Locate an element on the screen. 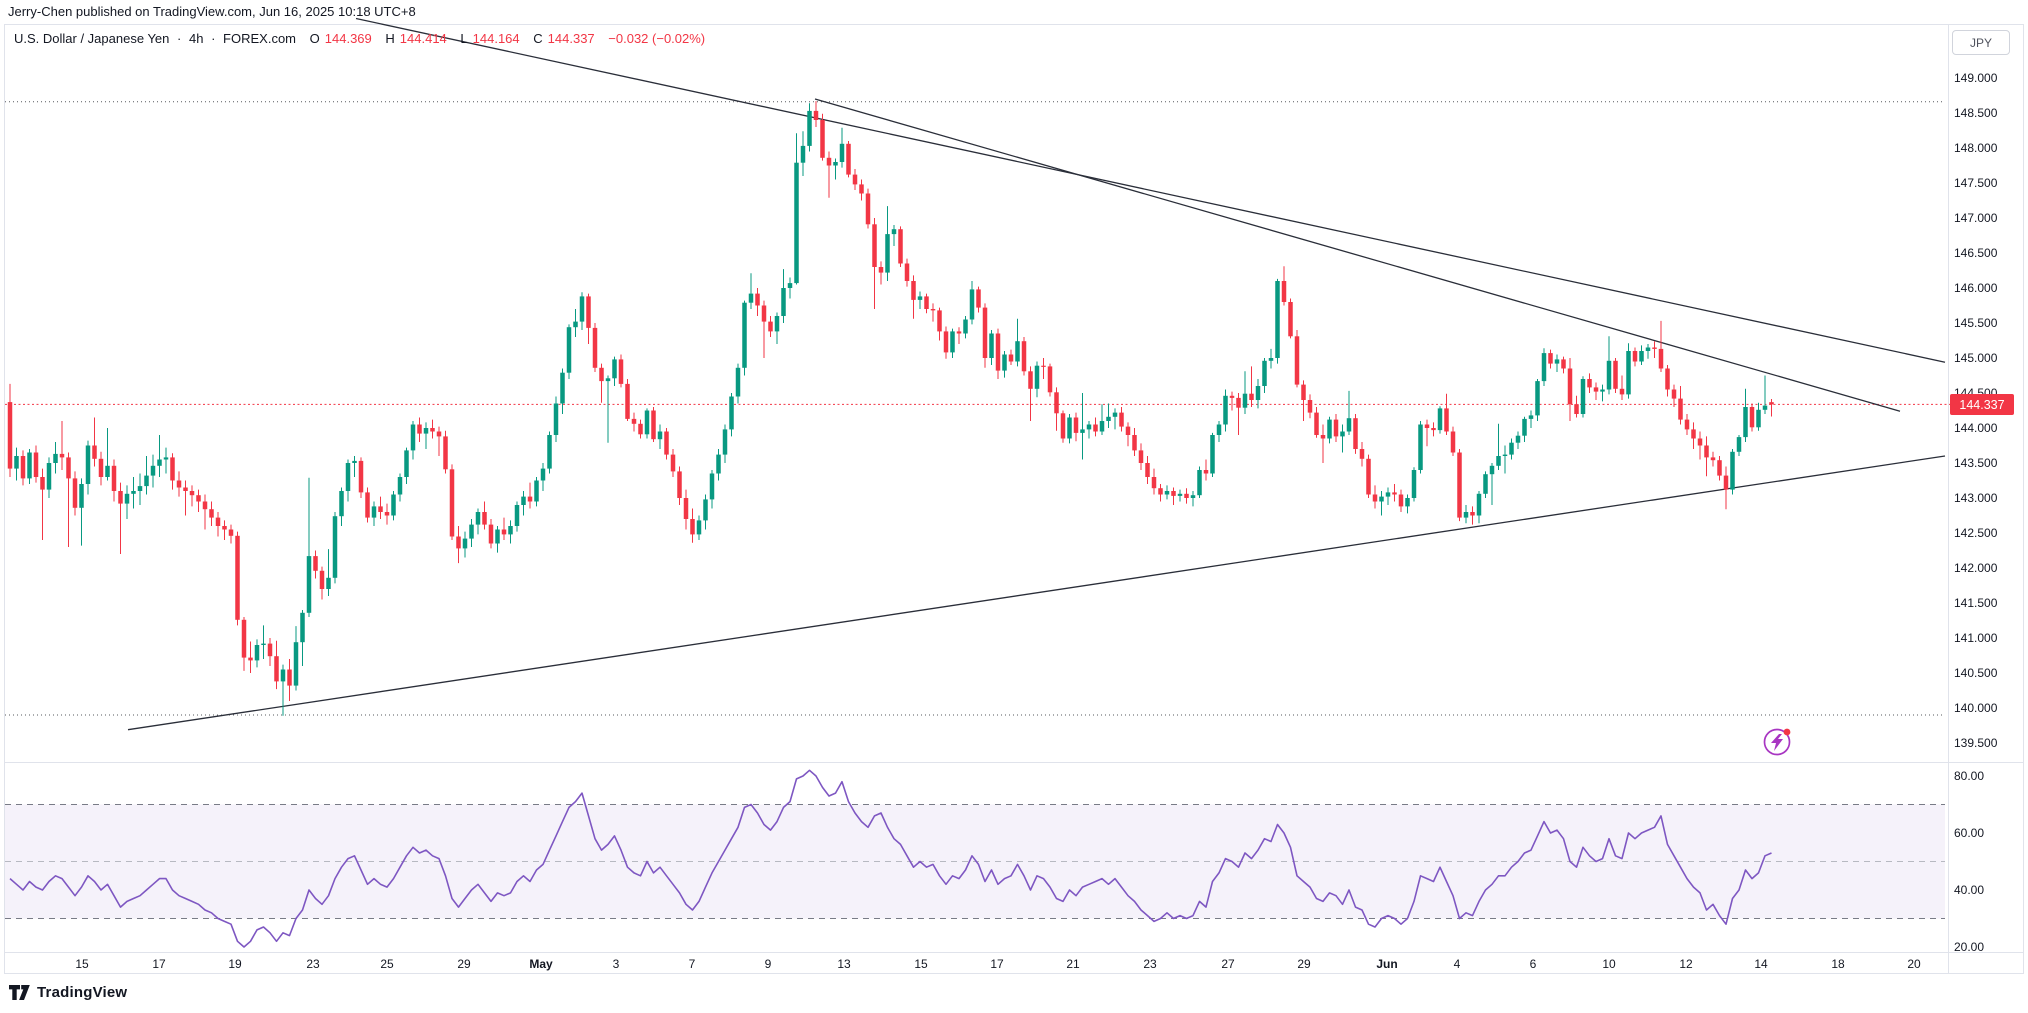 The height and width of the screenshot is (1013, 2028). tradingview-footer: TradingView is located at coordinates (67, 992).